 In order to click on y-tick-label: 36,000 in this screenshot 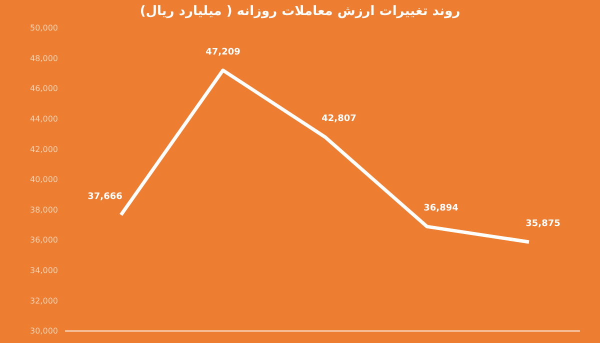, I will do `click(44, 240)`.